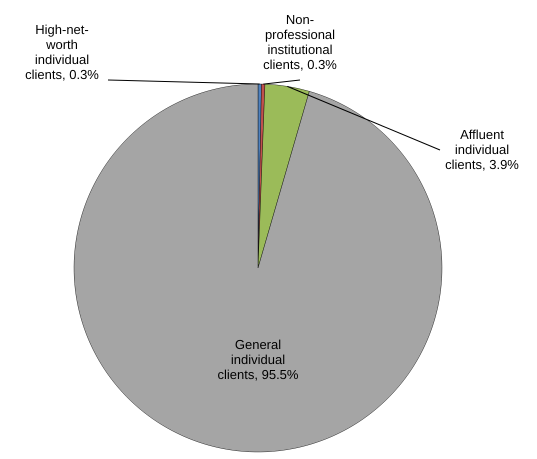 Image resolution: width=537 pixels, height=459 pixels. Describe the element at coordinates (300, 42) in the screenshot. I see `slice-label: Non-professional institutional clients, 0.3%` at that location.